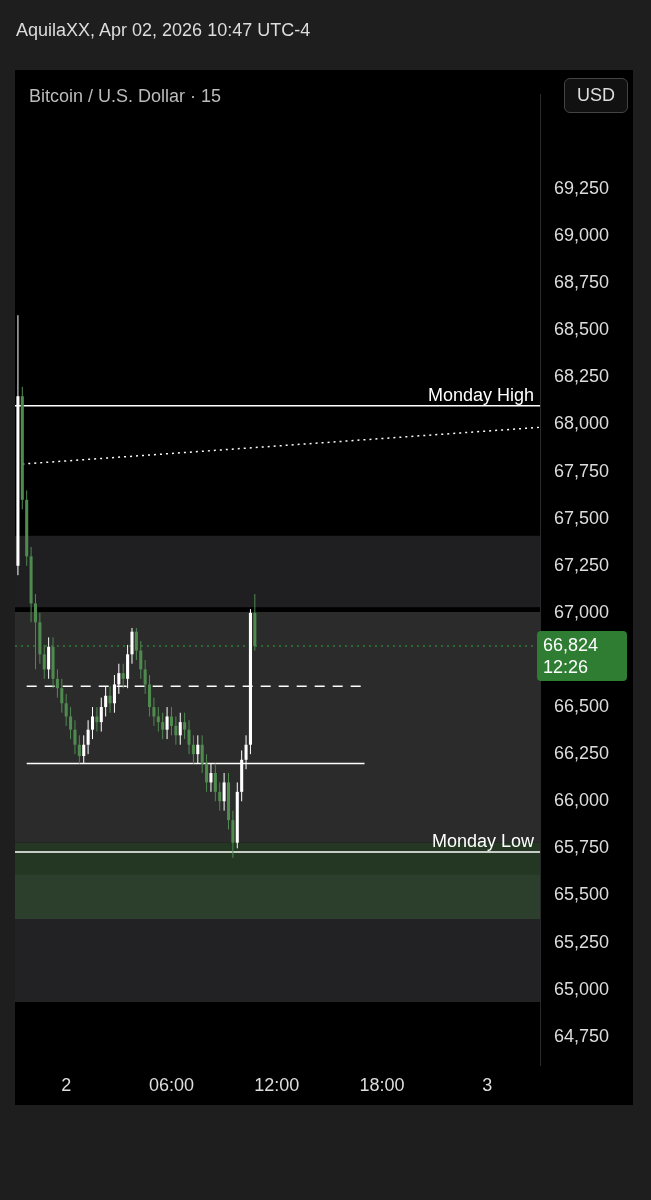 Image resolution: width=651 pixels, height=1200 pixels. Describe the element at coordinates (582, 329) in the screenshot. I see `y-tick-label: 68,500` at that location.